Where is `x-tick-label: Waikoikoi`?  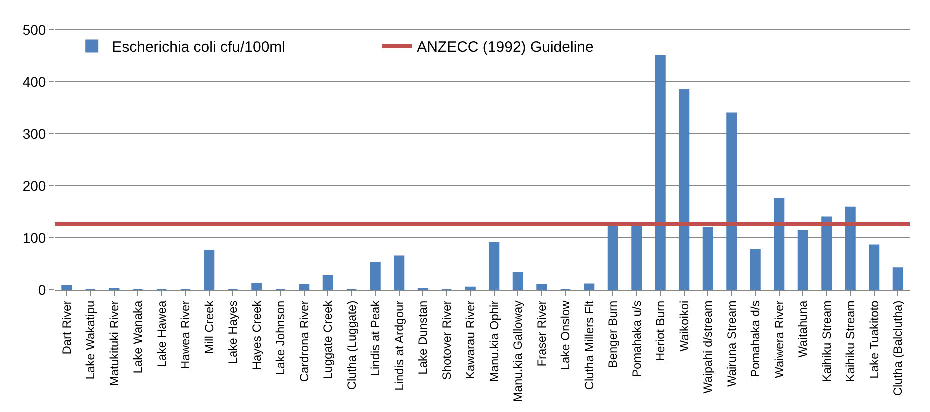 x-tick-label: Waikoikoi is located at coordinates (684, 326).